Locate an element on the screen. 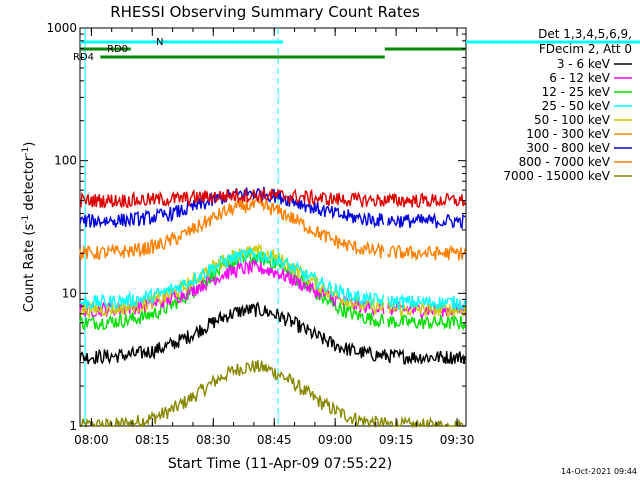  ylabel-sup-2: -1 is located at coordinates (26, 151).